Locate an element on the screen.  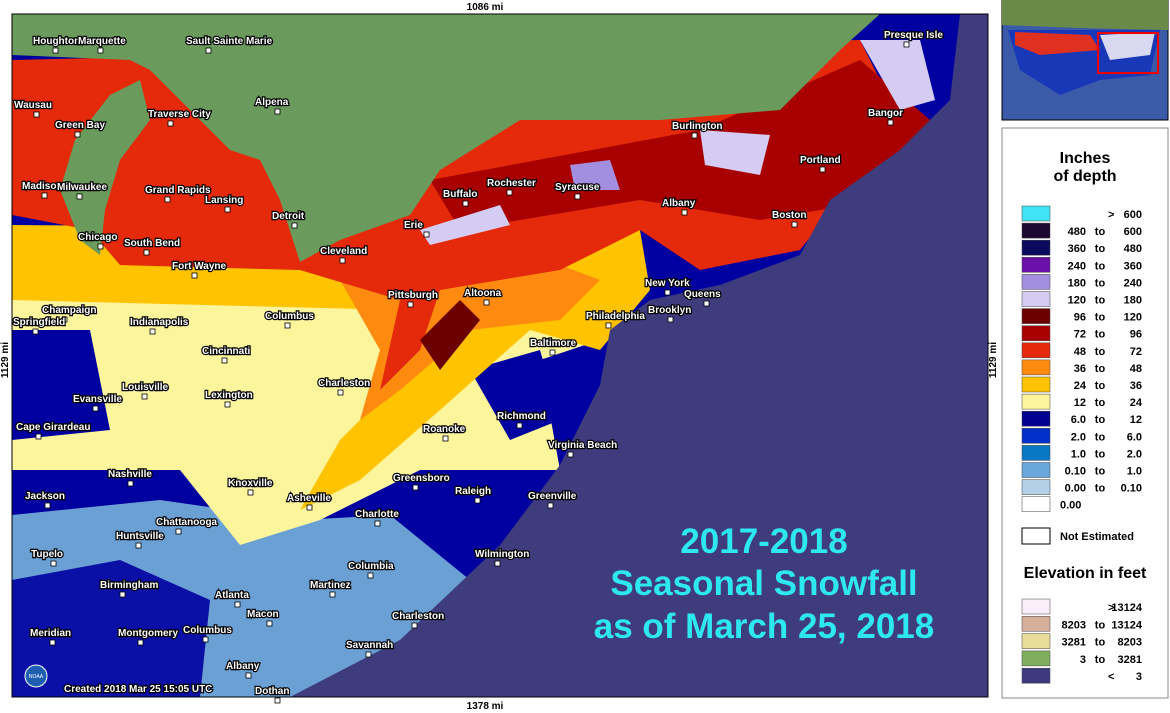
city-label: Springfield is located at coordinates (39, 322).